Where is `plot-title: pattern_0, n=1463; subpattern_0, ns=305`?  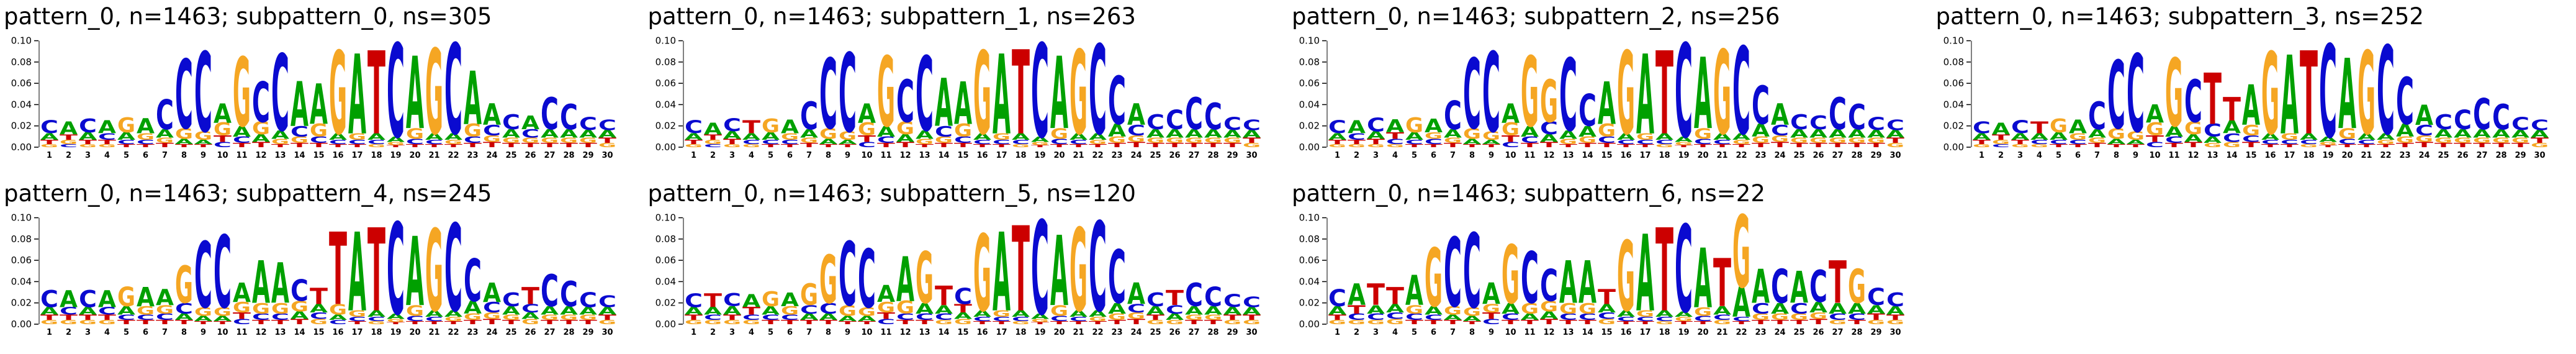
plot-title: pattern_0, n=1463; subpattern_0, ns=305 is located at coordinates (248, 16).